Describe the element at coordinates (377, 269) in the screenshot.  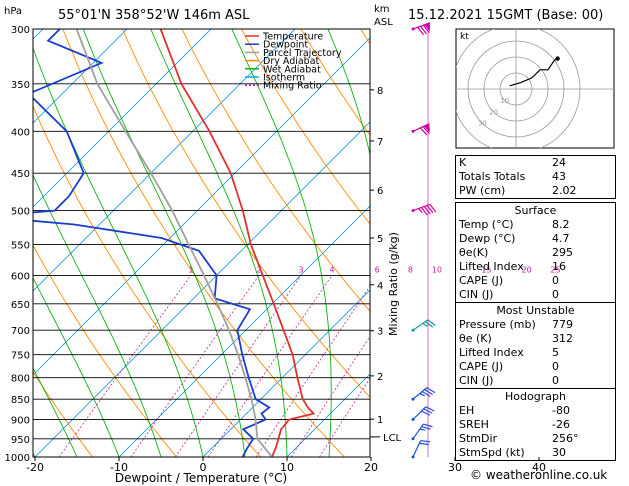
I see `mixing-ratio-label: 6` at that location.